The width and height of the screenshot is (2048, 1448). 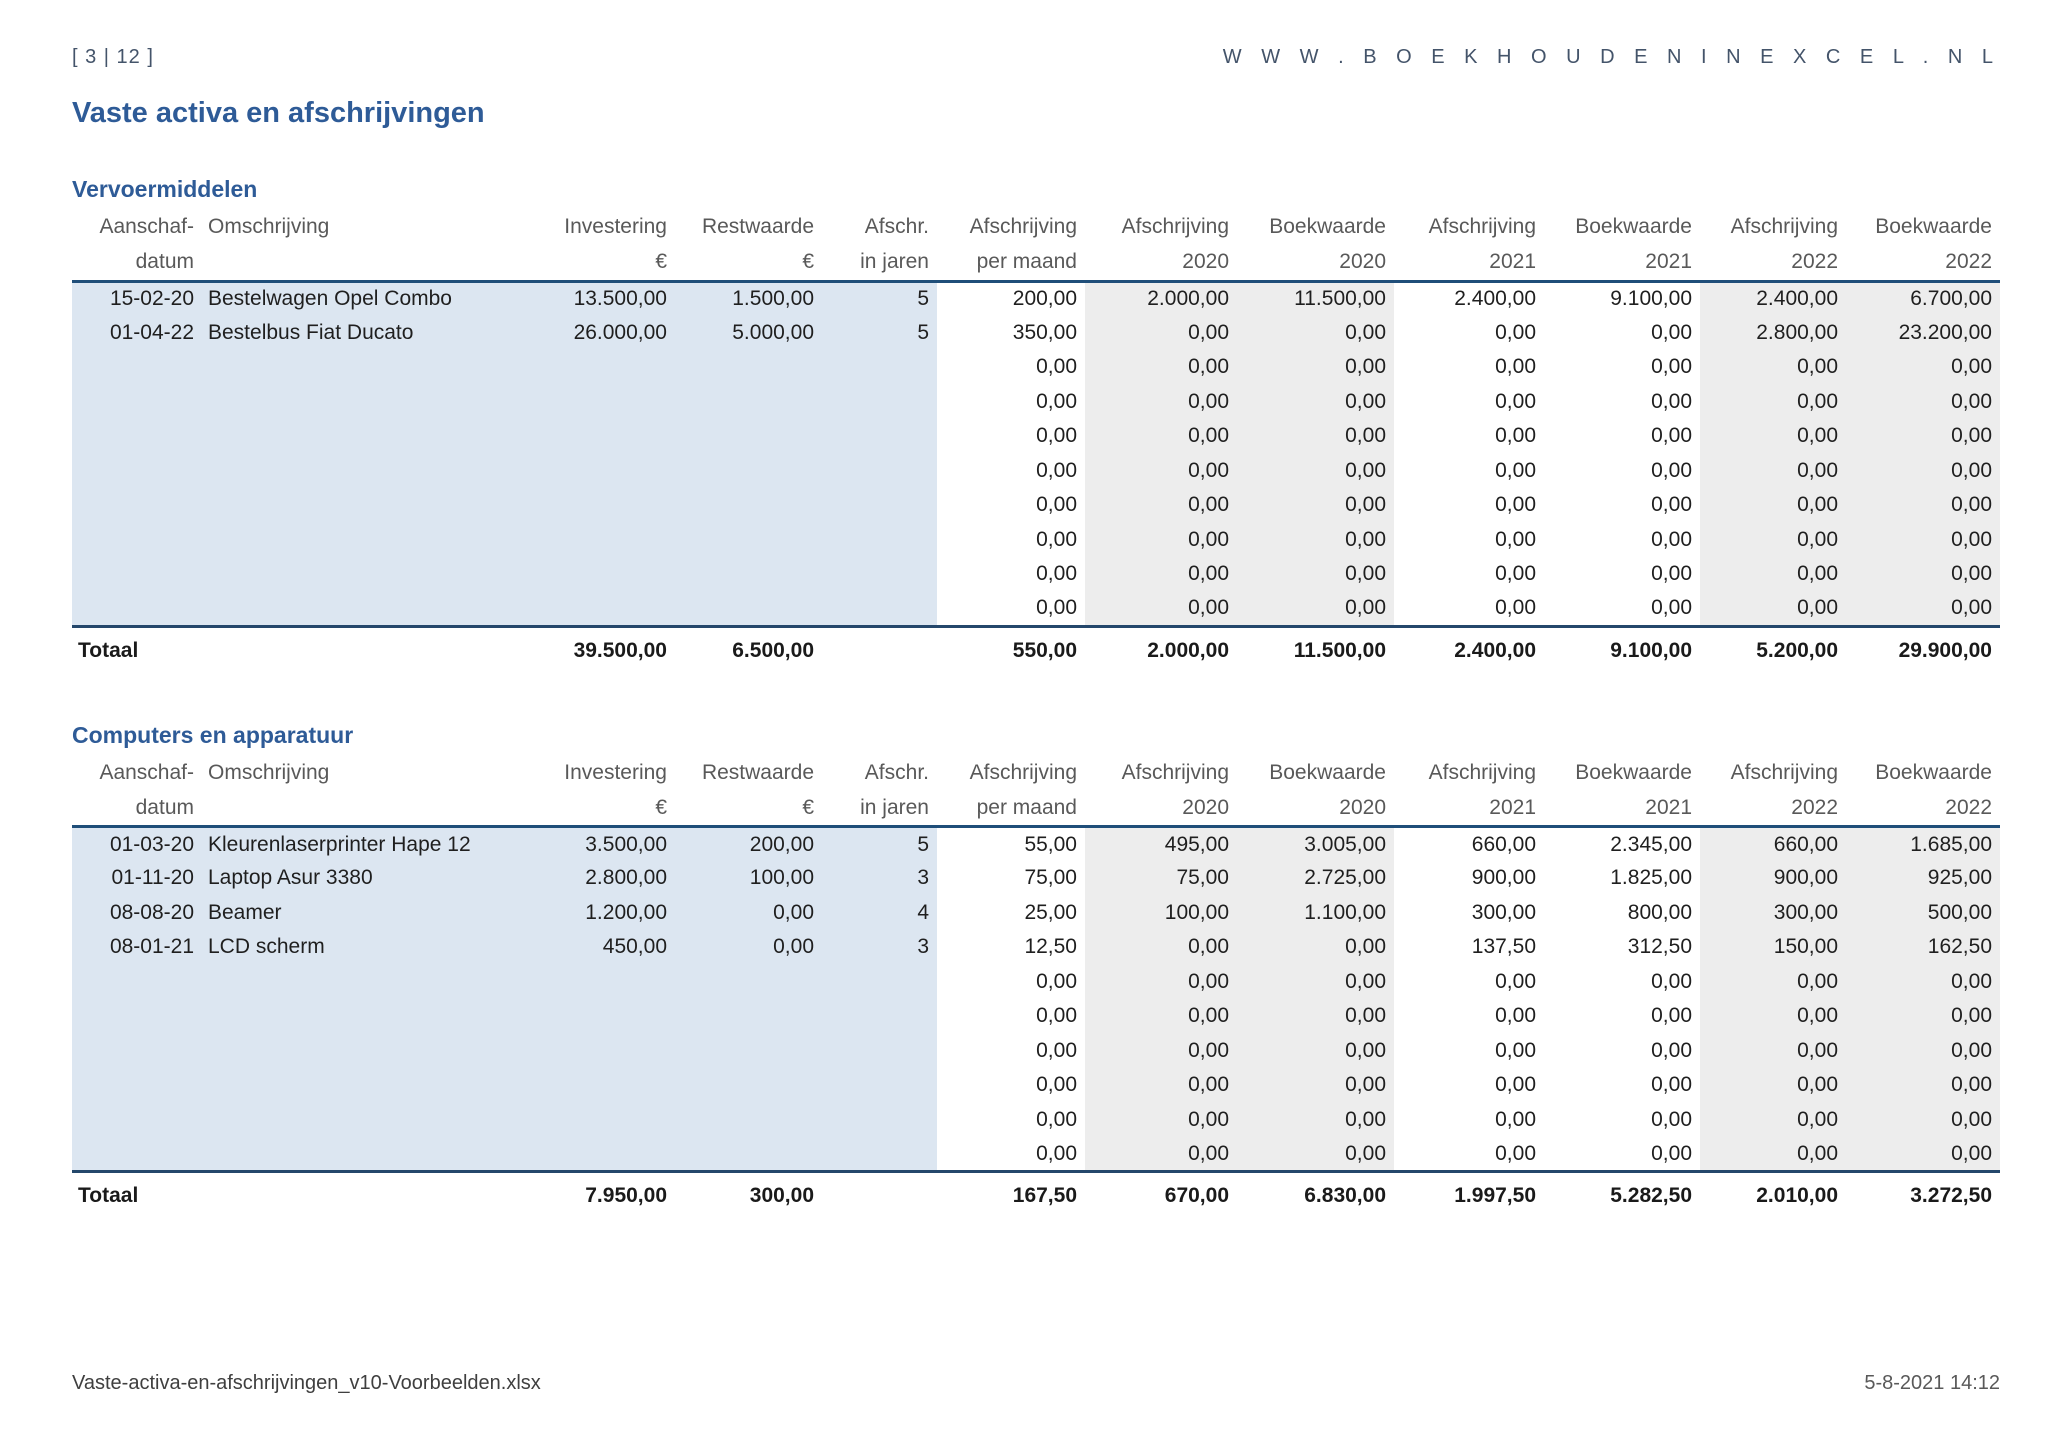 I want to click on column-header: Aanschaf-, so click(x=146, y=772).